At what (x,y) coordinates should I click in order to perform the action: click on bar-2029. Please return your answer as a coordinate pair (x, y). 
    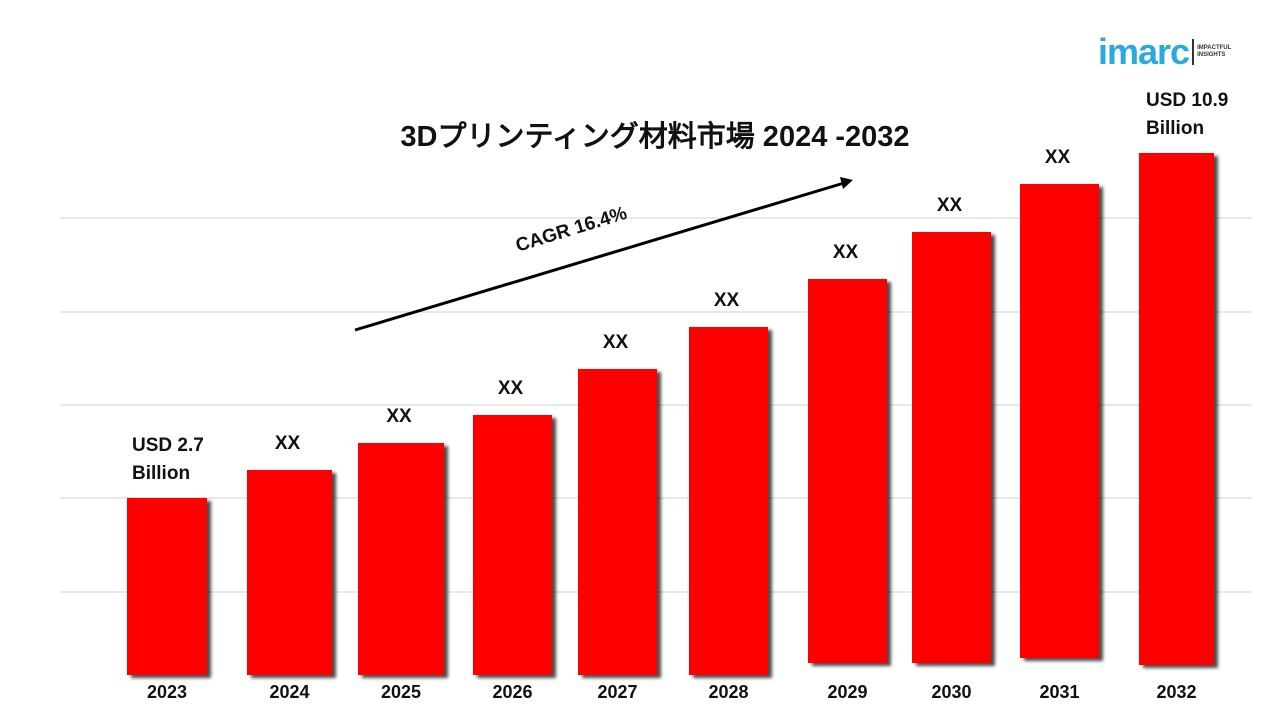
    Looking at the image, I should click on (847, 471).